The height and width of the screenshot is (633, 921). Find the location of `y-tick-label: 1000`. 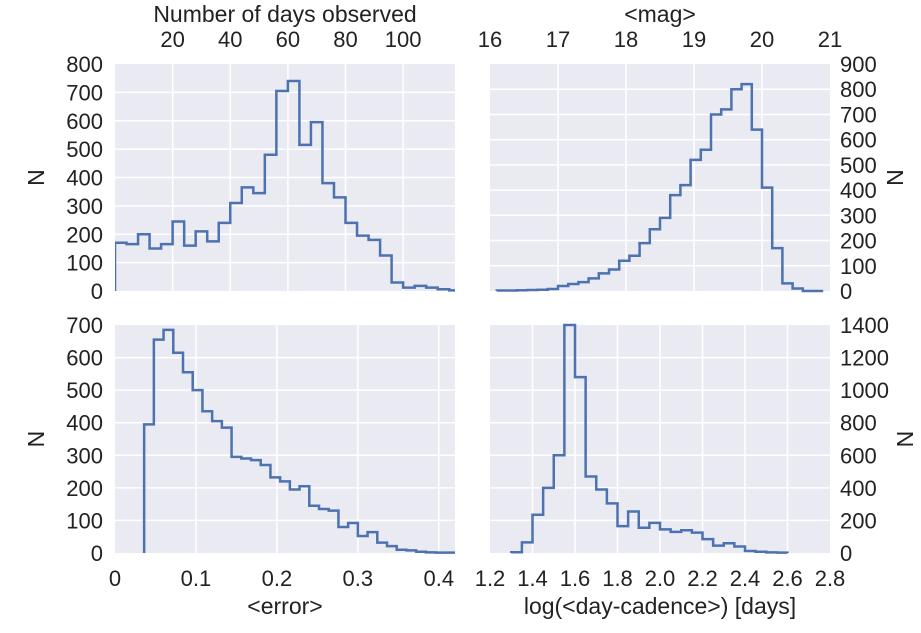

y-tick-label: 1000 is located at coordinates (864, 390).